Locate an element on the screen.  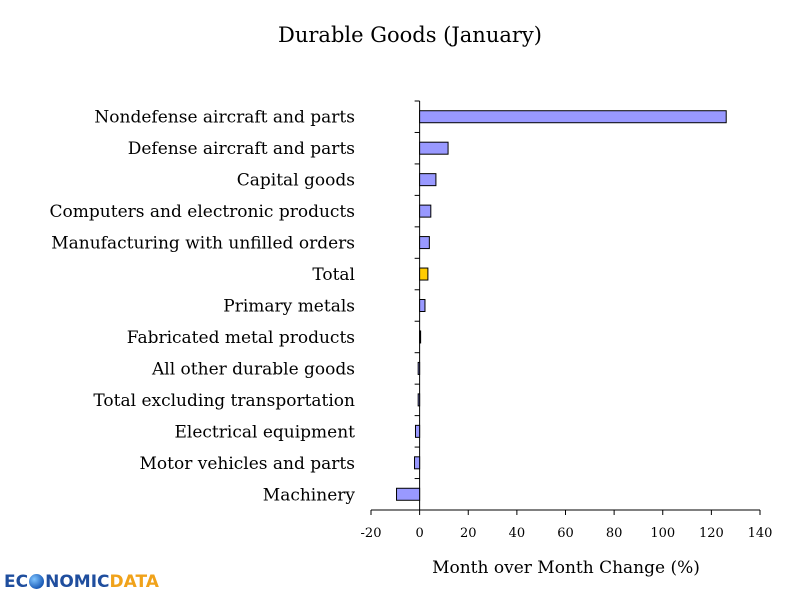
category-label: All other durable goods is located at coordinates (253, 369).